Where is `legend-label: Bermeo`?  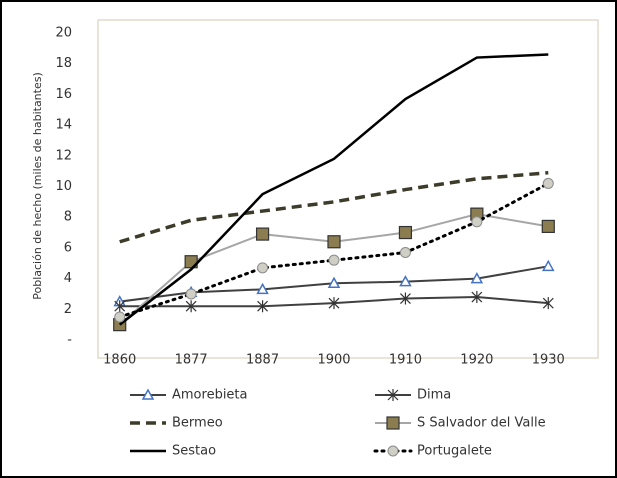
legend-label: Bermeo is located at coordinates (197, 423).